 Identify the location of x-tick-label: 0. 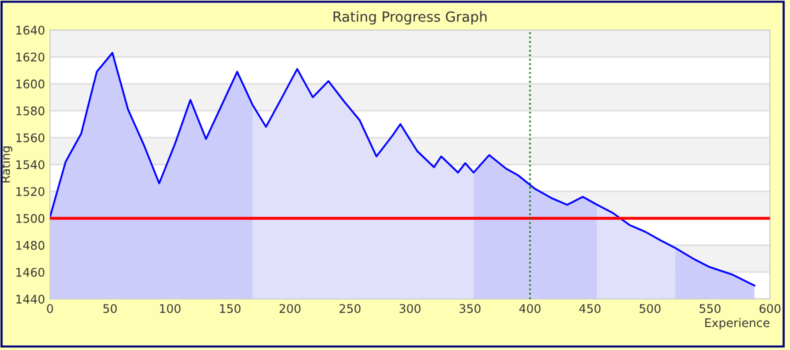
(50, 308).